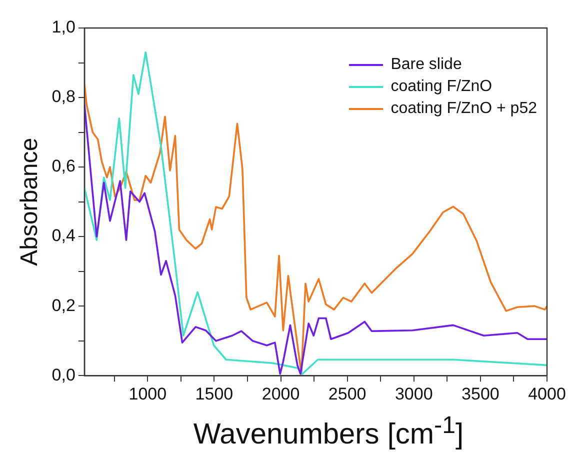 The image size is (577, 466). I want to click on y-axis-title: Absorbance, so click(30, 202).